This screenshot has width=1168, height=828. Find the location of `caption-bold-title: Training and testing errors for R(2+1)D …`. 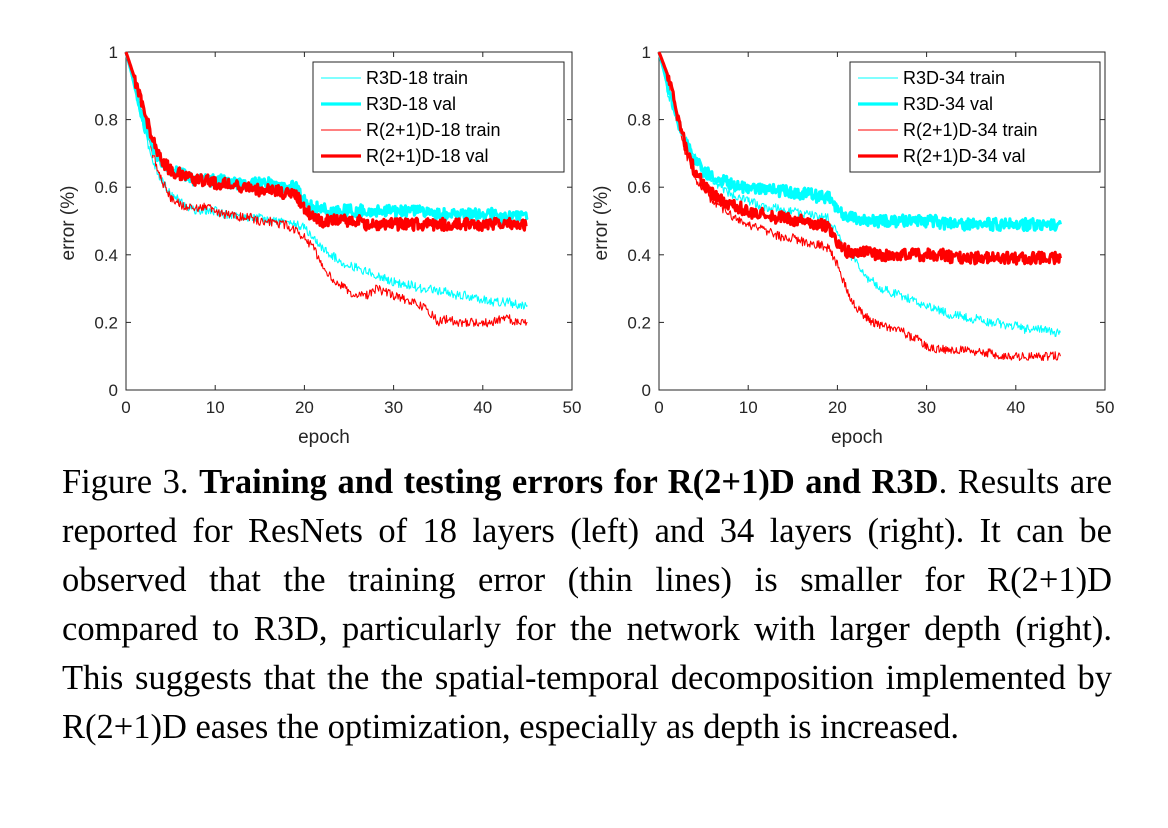

caption-bold-title: Training and testing errors for R(2+1)D … is located at coordinates (569, 482).